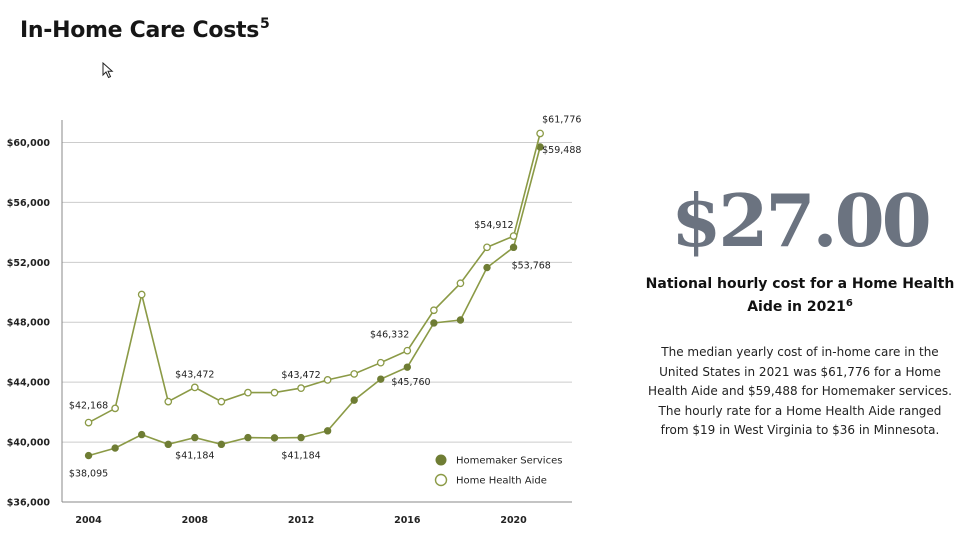 This screenshot has height=543, width=965. What do you see at coordinates (407, 520) in the screenshot?
I see `x-tick-label: 2016` at bounding box center [407, 520].